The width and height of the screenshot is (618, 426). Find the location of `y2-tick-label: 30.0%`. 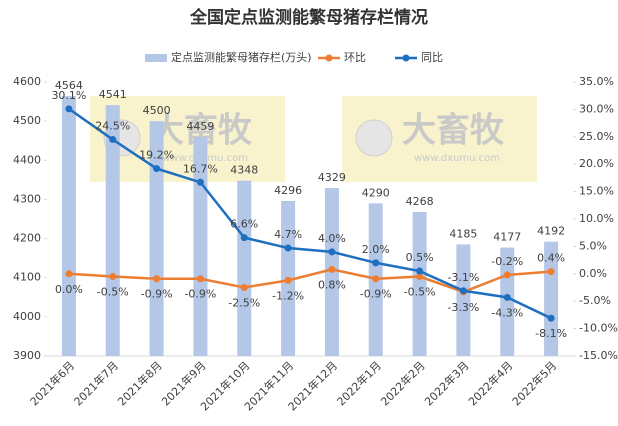

y2-tick-label: 30.0% is located at coordinates (596, 108).